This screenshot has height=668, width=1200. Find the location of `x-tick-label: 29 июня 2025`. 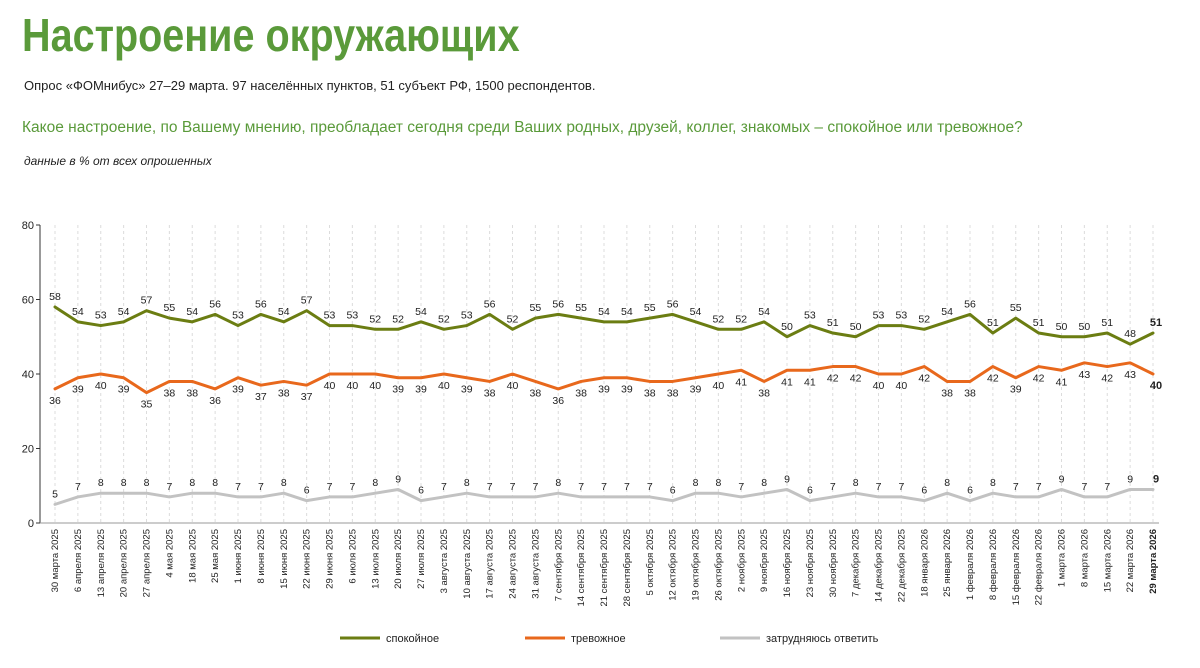

x-tick-label: 29 июня 2025 is located at coordinates (330, 559).